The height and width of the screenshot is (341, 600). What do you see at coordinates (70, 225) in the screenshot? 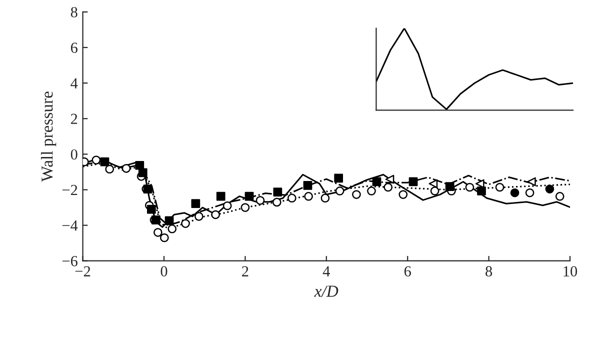
I see `y-tick-label: −4` at bounding box center [70, 225].